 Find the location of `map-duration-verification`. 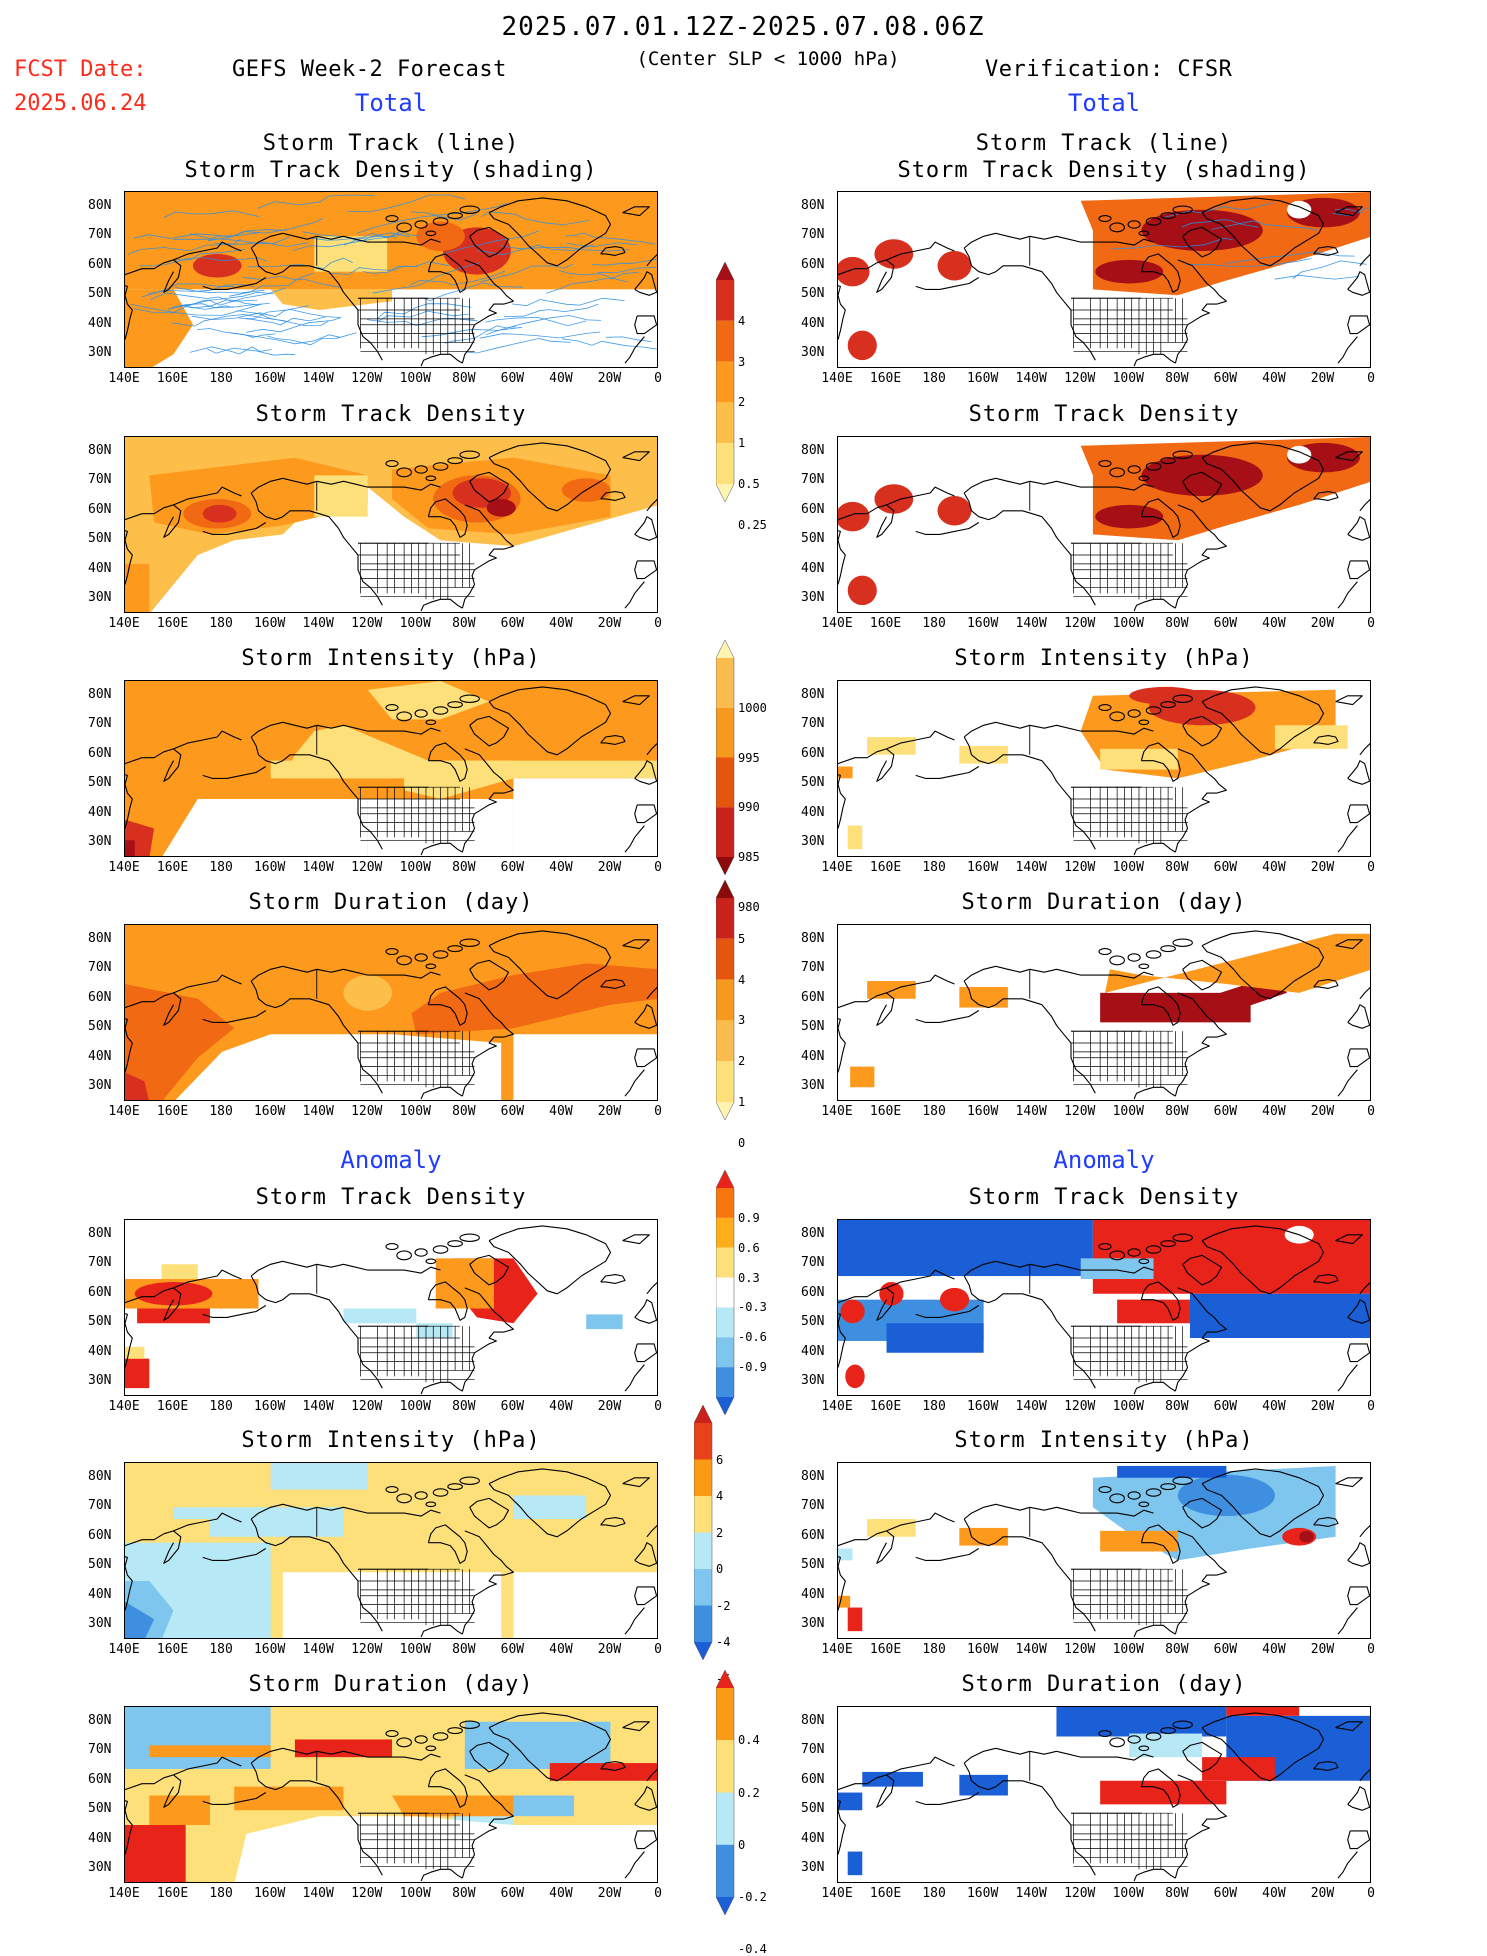

map-duration-verification is located at coordinates (1104, 1012).